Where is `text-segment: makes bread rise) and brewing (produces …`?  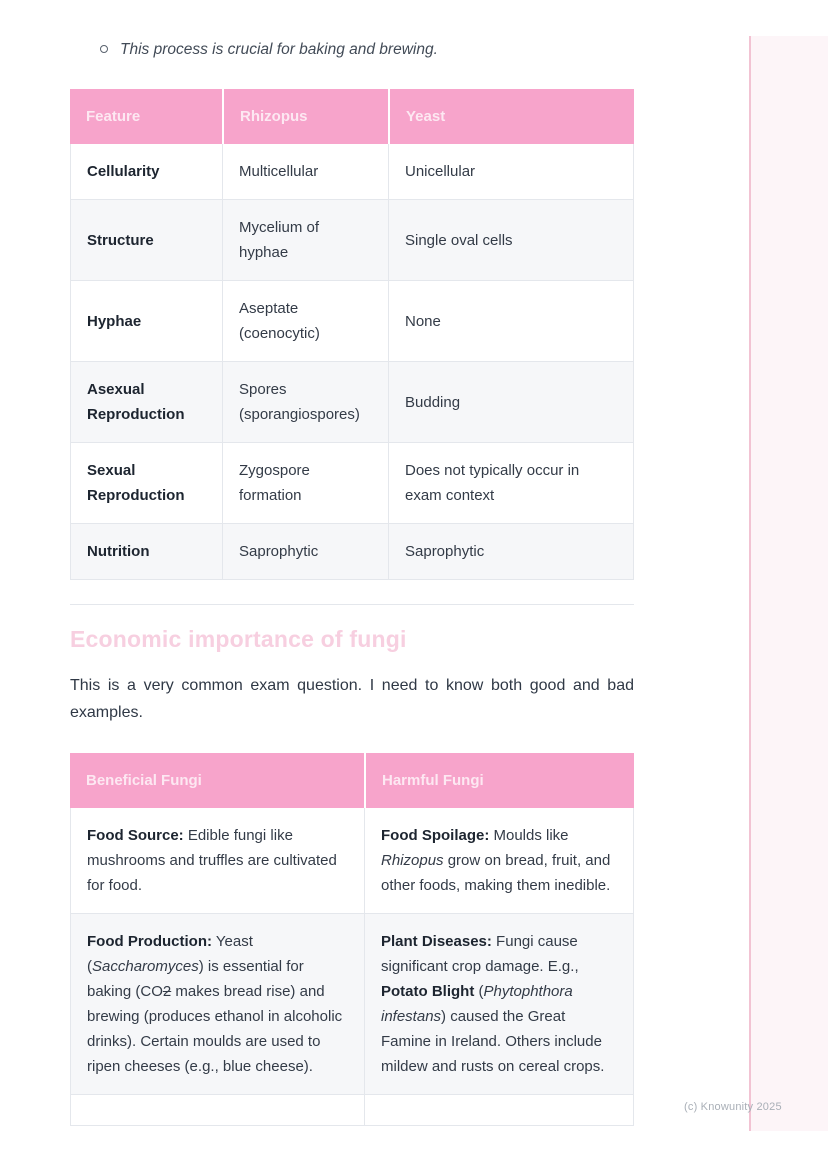
text-segment: makes bread rise) and brewing (produces … is located at coordinates (215, 1029).